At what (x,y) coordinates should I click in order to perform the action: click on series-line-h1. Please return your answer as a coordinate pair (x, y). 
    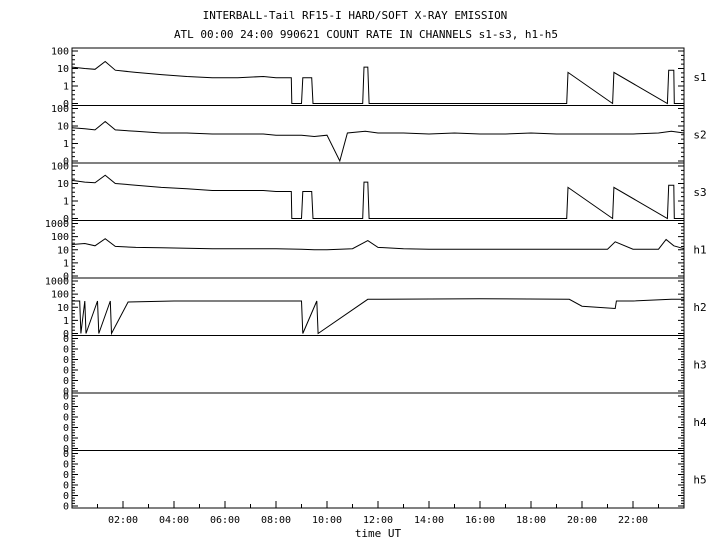
    Looking at the image, I should click on (378, 244).